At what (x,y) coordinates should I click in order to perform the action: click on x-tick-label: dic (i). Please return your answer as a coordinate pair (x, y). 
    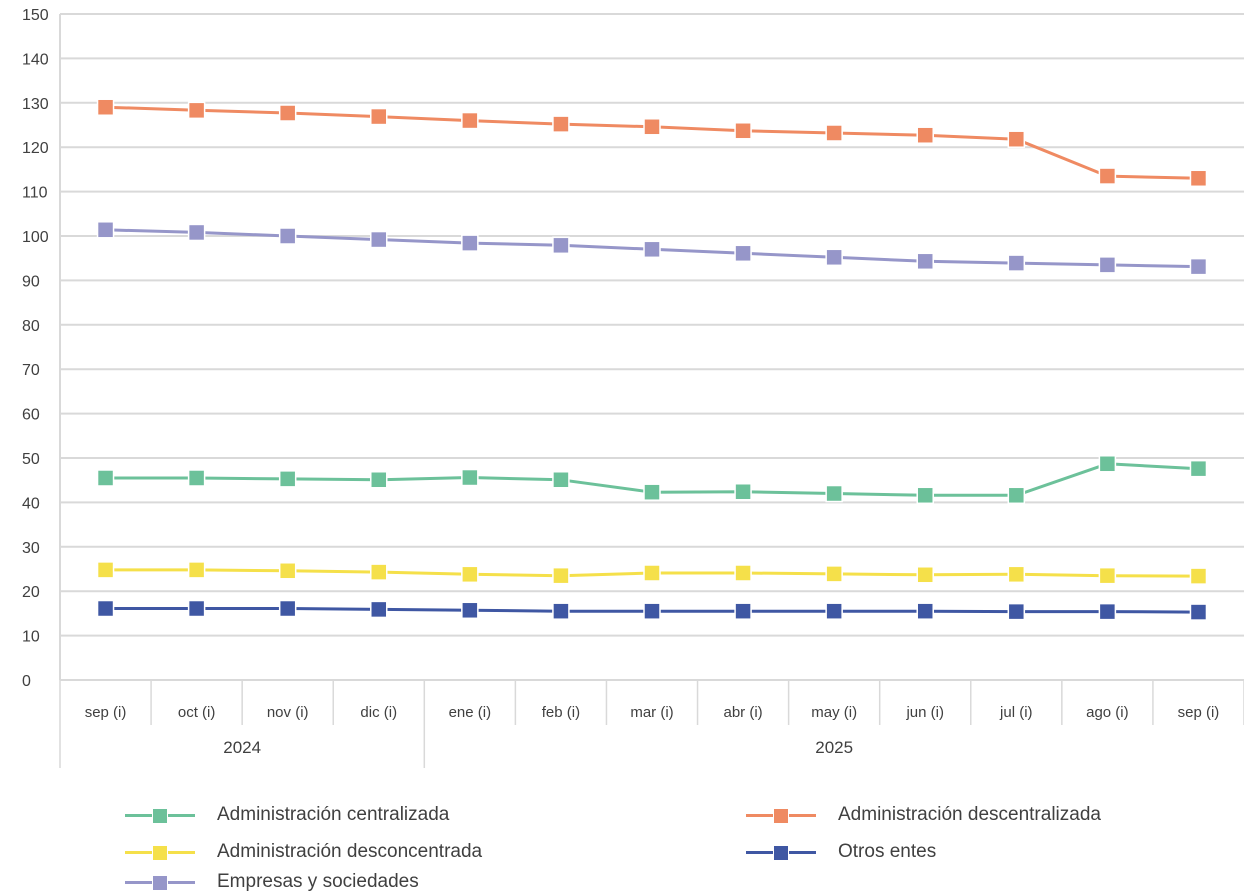
    Looking at the image, I should click on (378, 712).